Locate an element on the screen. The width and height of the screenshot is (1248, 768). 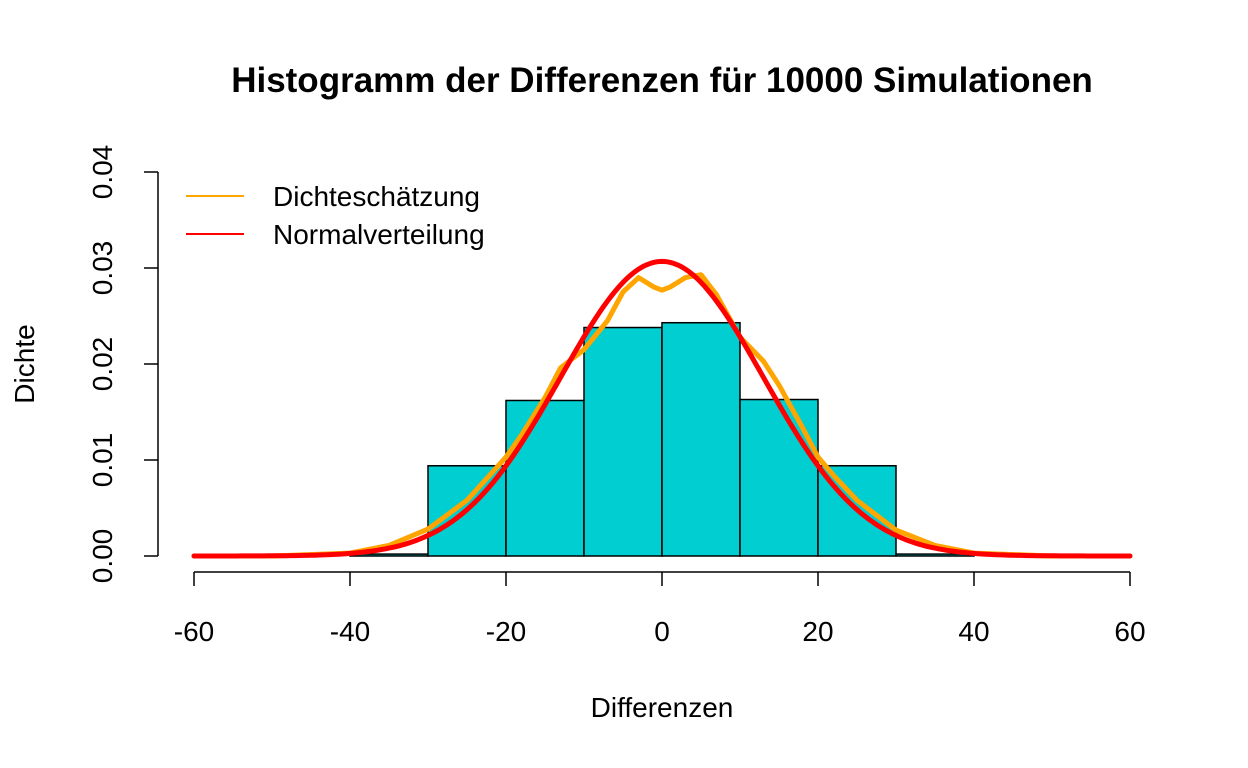
x-tick-label-0: -60 is located at coordinates (194, 631).